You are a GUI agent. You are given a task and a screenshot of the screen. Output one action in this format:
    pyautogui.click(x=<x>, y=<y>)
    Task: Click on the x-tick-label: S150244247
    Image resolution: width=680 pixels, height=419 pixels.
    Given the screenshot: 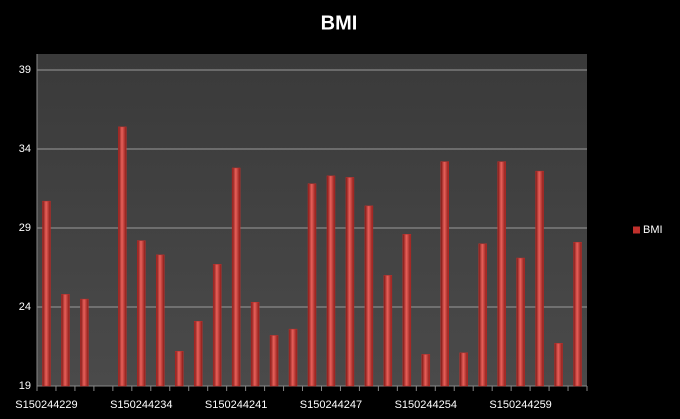 What is the action you would take?
    pyautogui.click(x=331, y=405)
    